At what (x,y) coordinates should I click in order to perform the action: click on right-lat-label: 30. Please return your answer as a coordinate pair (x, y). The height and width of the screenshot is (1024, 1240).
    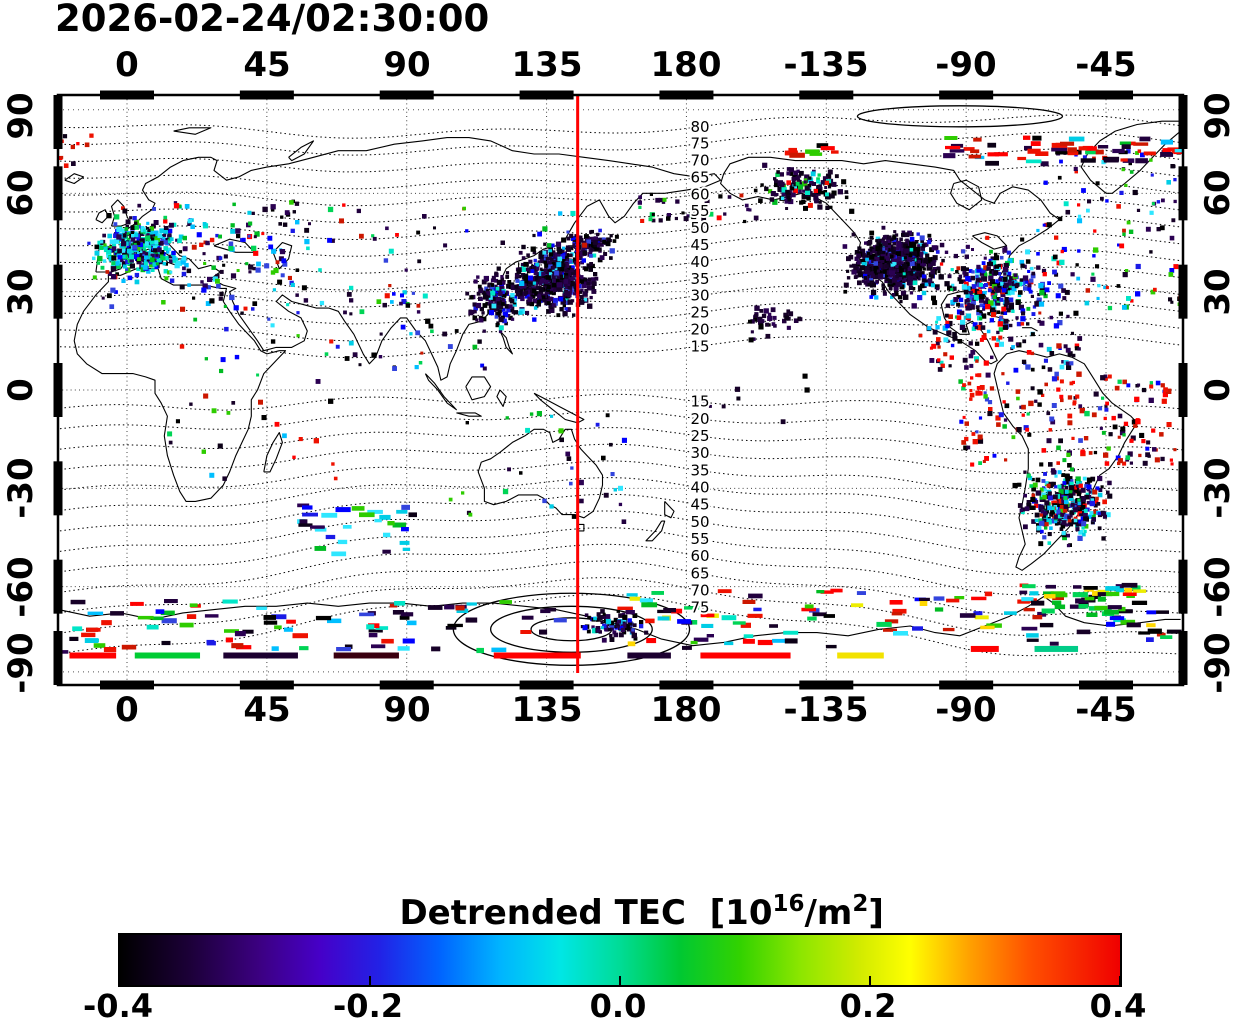
    Looking at the image, I should click on (1218, 292).